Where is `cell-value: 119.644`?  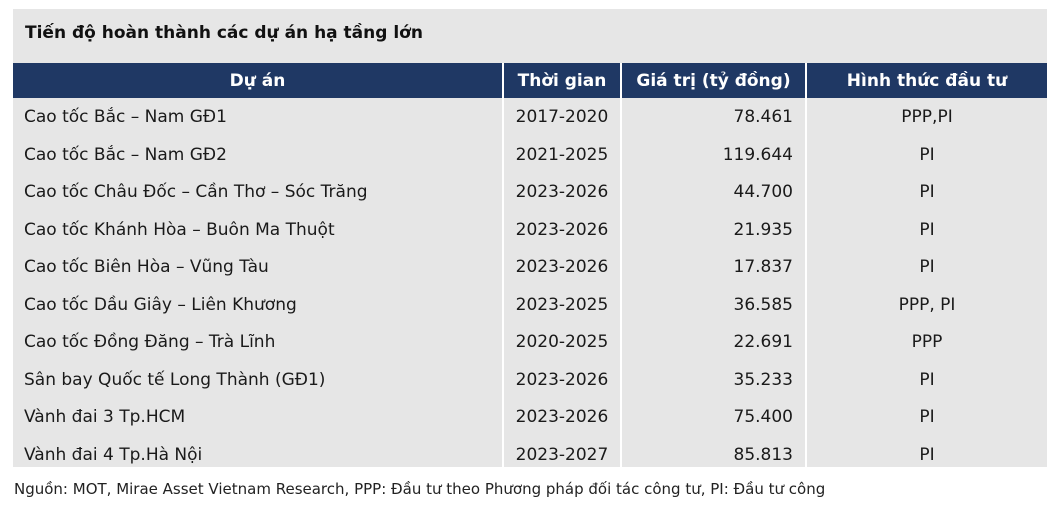 cell-value: 119.644 is located at coordinates (713, 154).